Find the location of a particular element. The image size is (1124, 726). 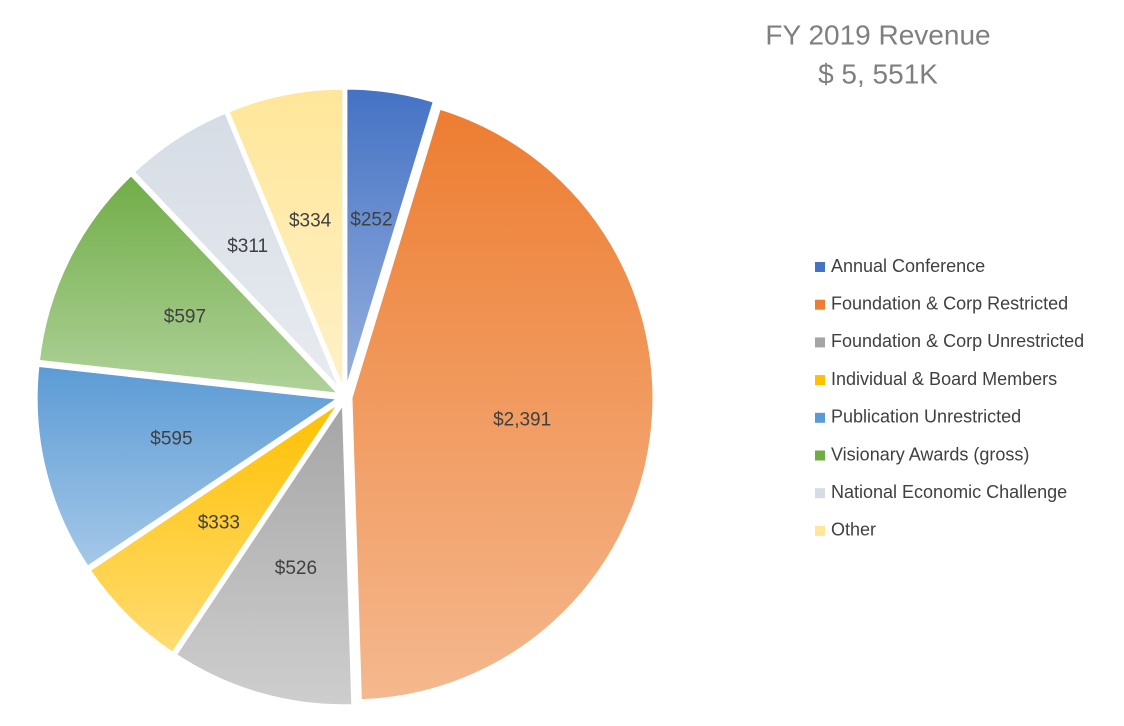

value-label: $2,391 is located at coordinates (522, 420).